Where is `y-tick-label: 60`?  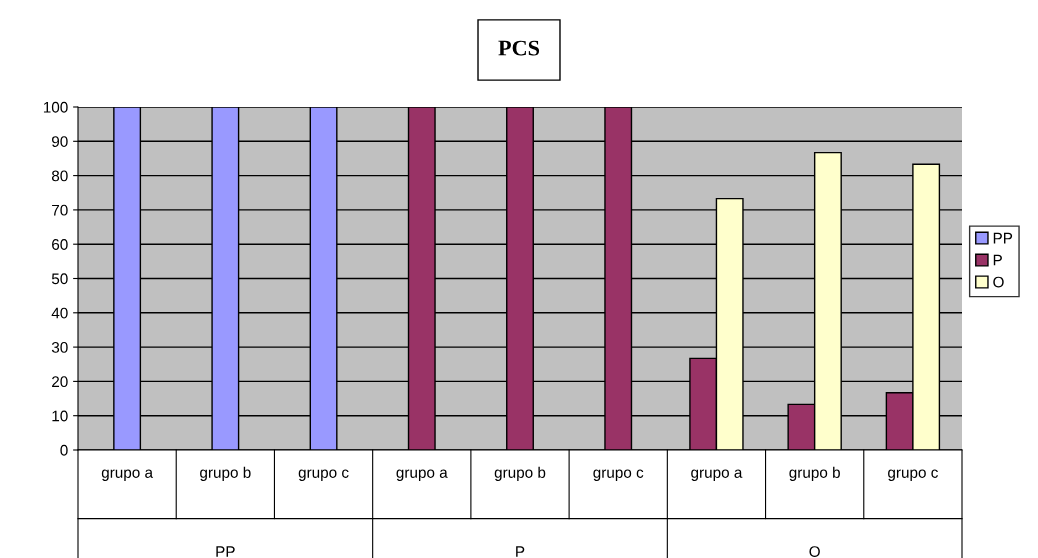
y-tick-label: 60 is located at coordinates (60, 244).